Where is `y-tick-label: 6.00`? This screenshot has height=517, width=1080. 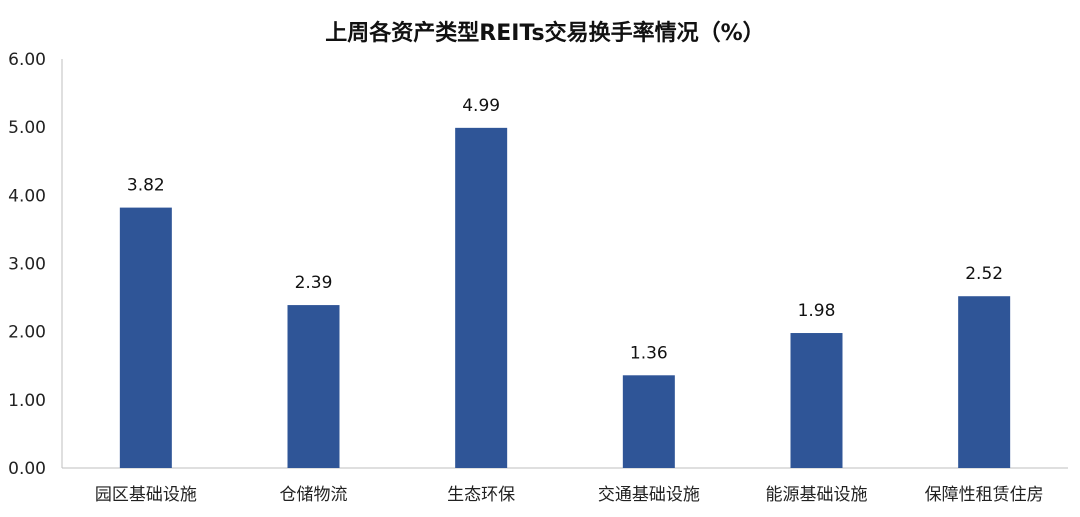
y-tick-label: 6.00 is located at coordinates (27, 60).